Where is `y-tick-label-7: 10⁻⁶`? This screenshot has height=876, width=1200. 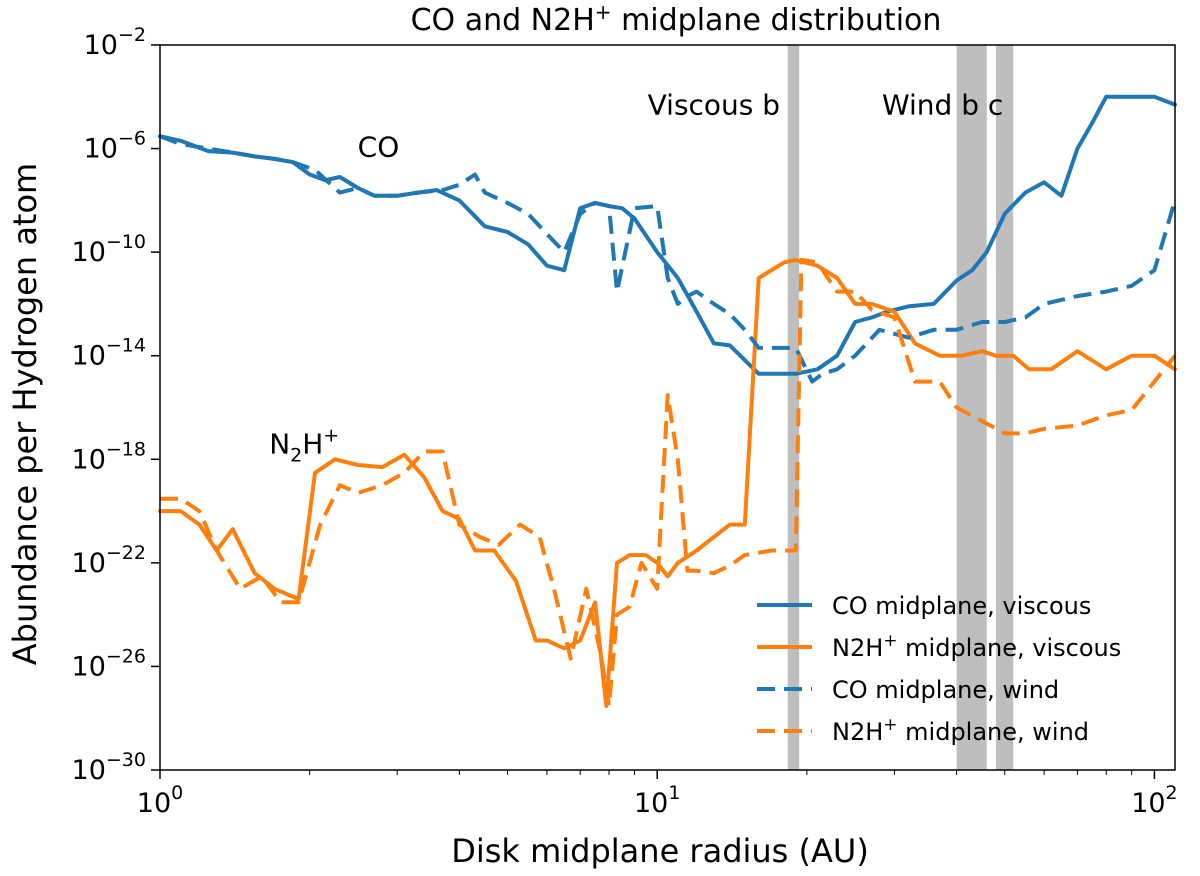 y-tick-label-7: 10⁻⁶ is located at coordinates (115, 146).